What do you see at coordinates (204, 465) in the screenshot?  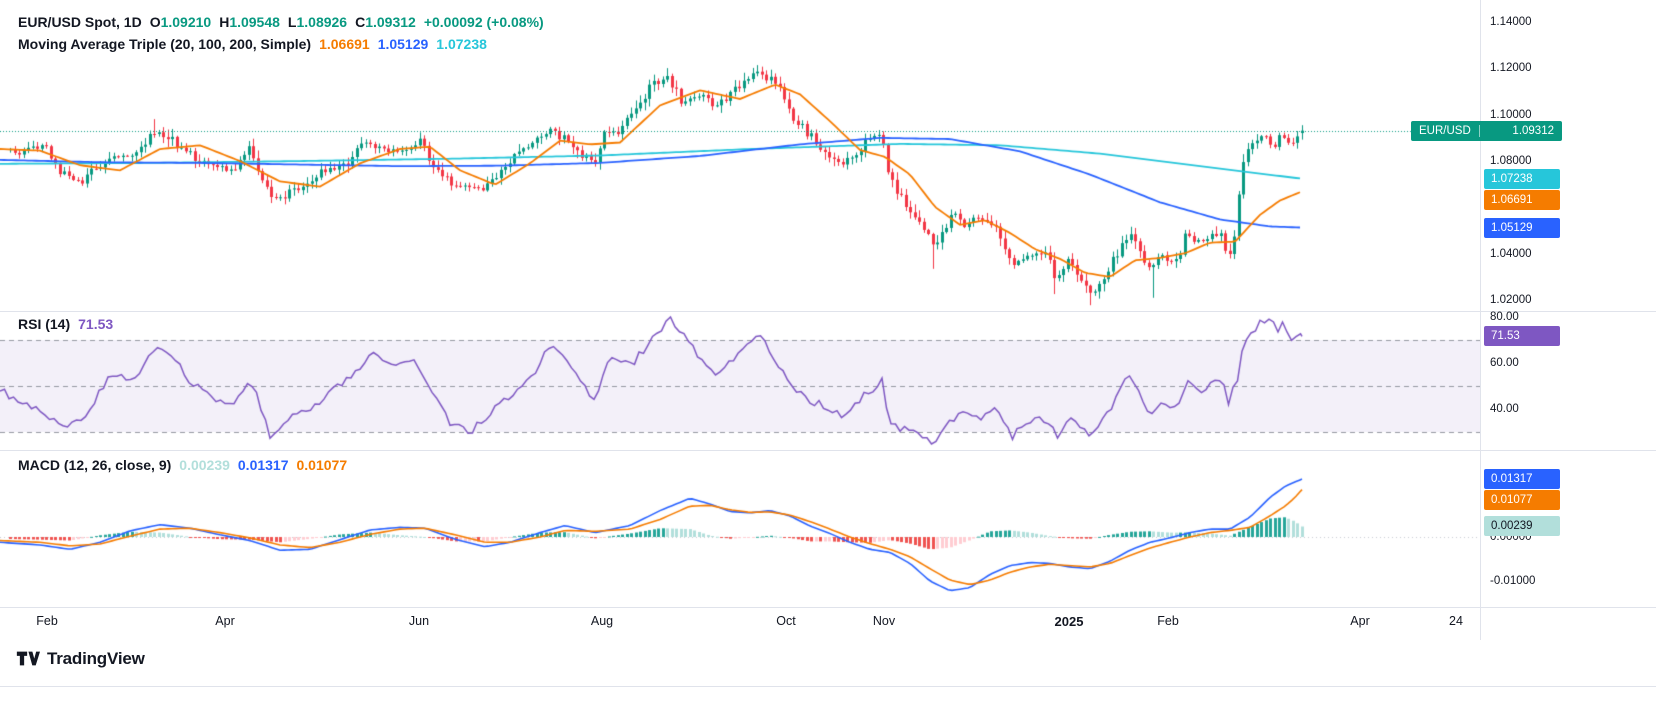 I see `macd-hist-legend-value: 0.00239` at bounding box center [204, 465].